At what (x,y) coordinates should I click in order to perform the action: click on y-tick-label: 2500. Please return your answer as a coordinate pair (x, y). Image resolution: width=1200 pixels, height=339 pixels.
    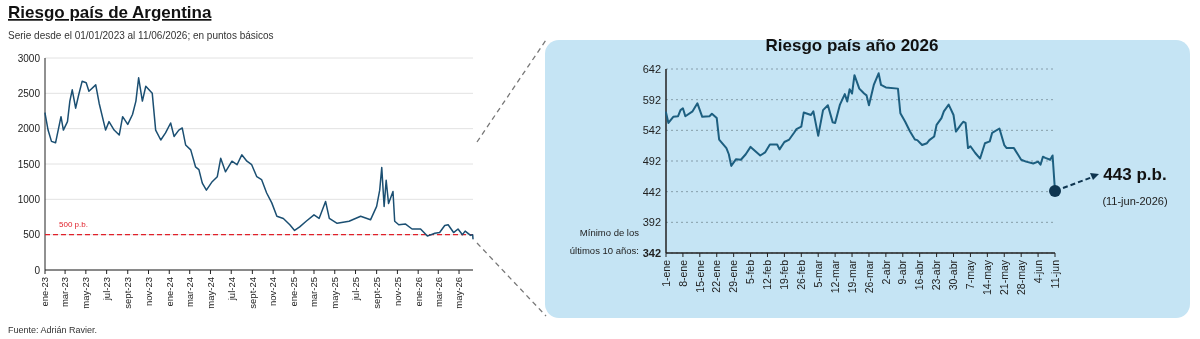
    Looking at the image, I should click on (29, 93).